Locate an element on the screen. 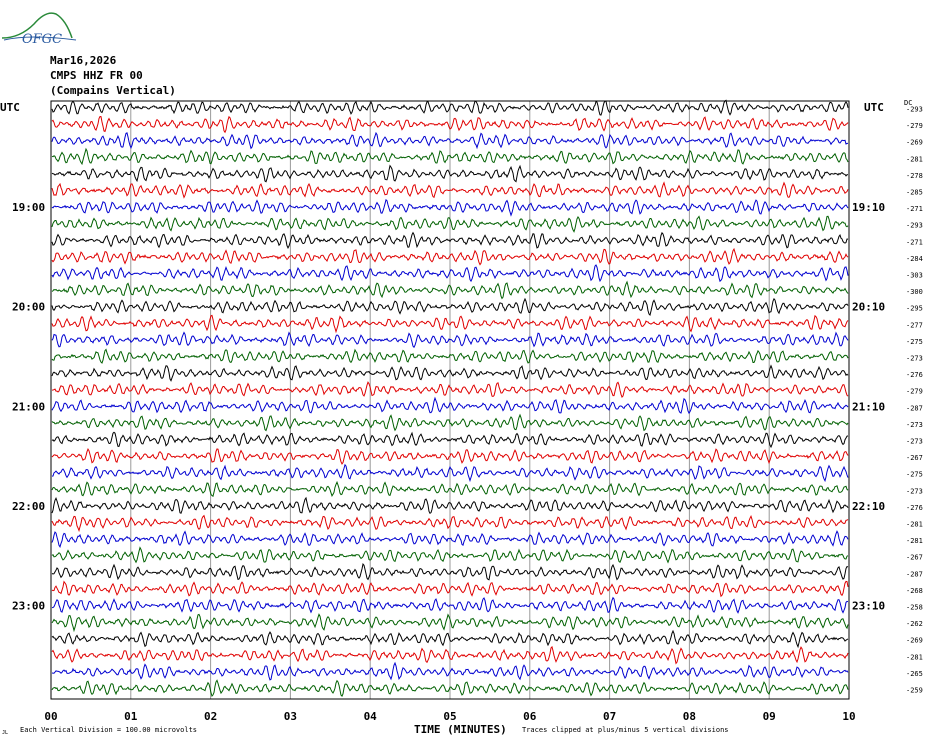 This screenshot has height=744, width=930. right-hour-label: 20:10 is located at coordinates (868, 307).